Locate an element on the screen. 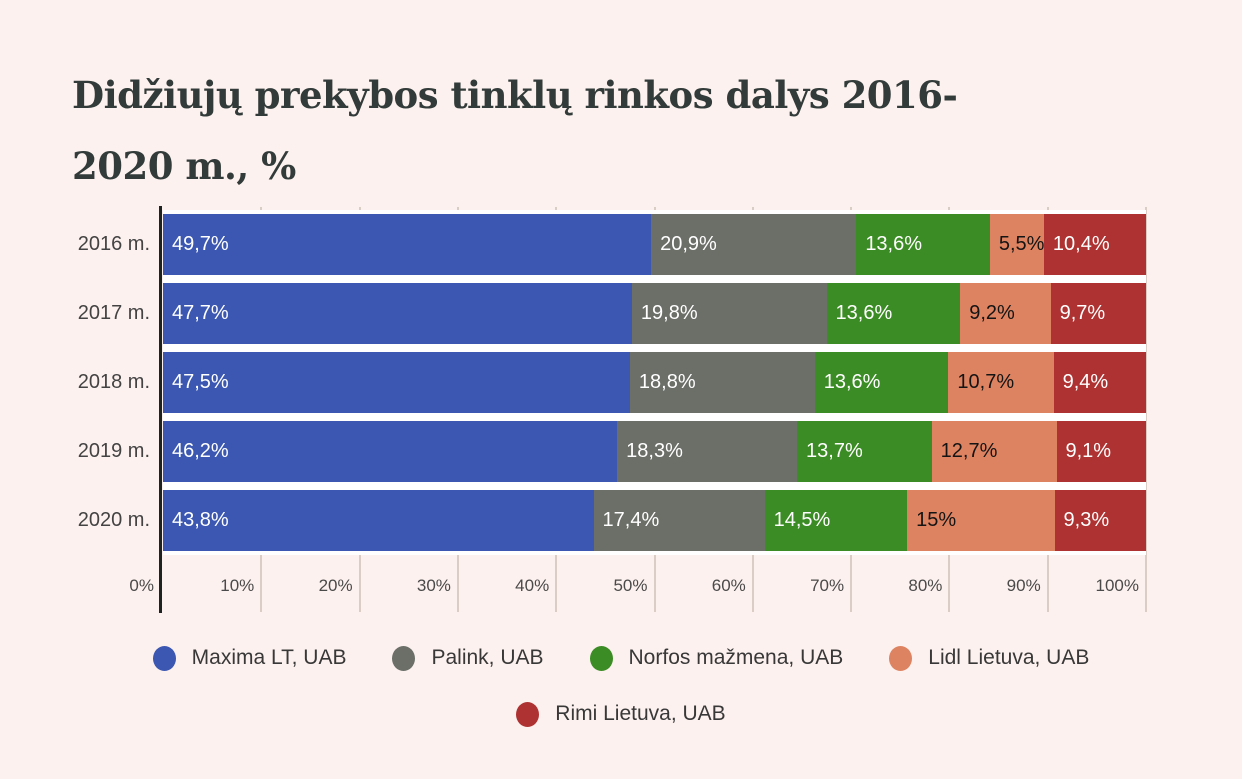  x-axis-label: 60% is located at coordinates (728, 585).